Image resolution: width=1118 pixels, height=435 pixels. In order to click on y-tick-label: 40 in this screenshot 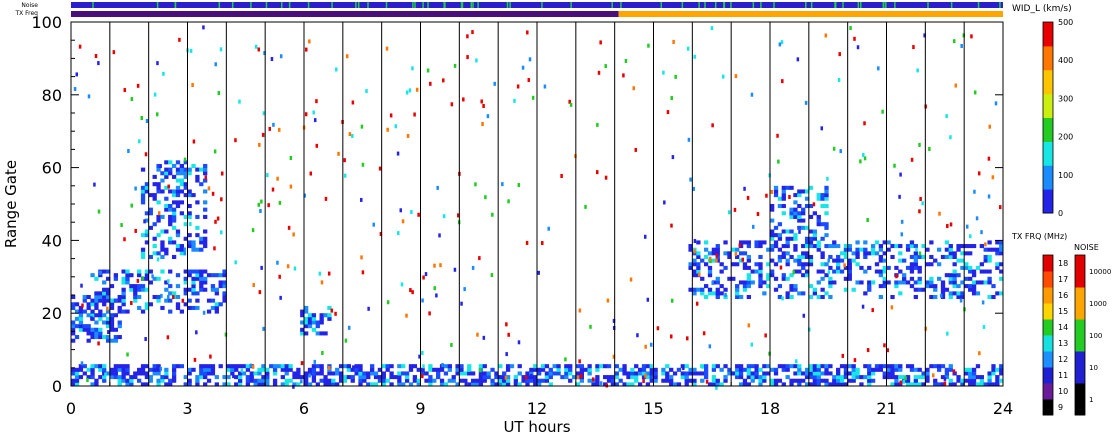, I will do `click(52, 240)`.